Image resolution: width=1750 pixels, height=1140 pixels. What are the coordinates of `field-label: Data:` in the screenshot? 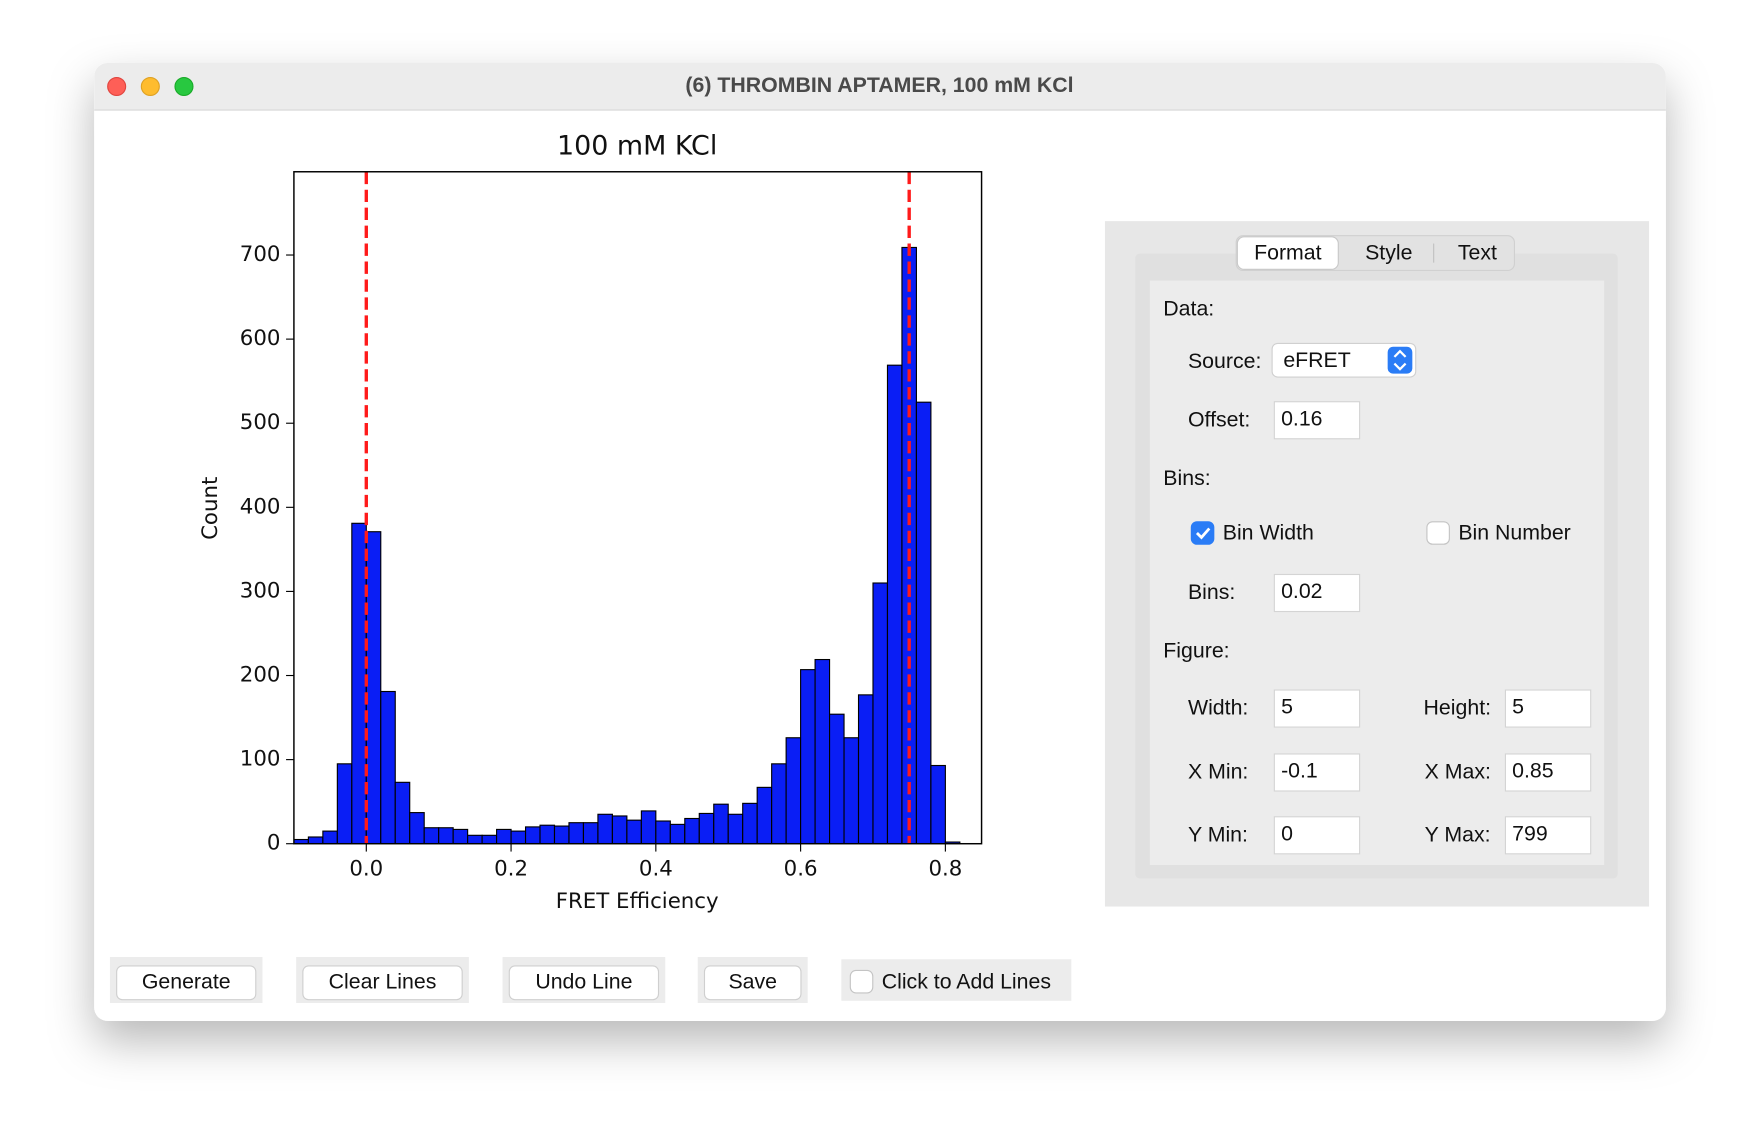 It's located at (1188, 308).